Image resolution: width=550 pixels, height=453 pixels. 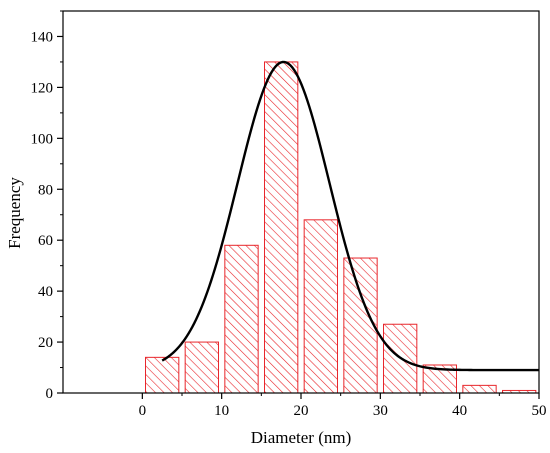 I want to click on y-tick-label-7: 140, so click(x=42, y=37).